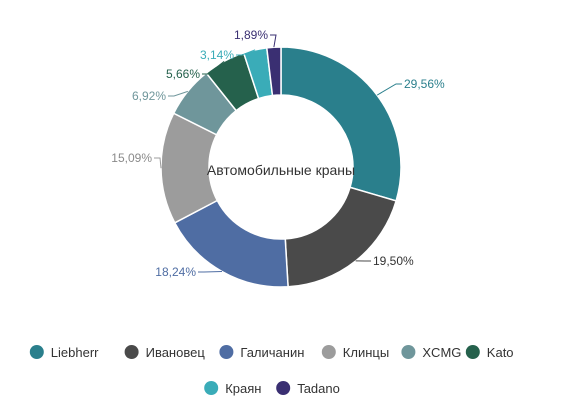 The image size is (564, 417). Describe the element at coordinates (246, 52) in the screenshot. I see `leader-line-краян` at that location.